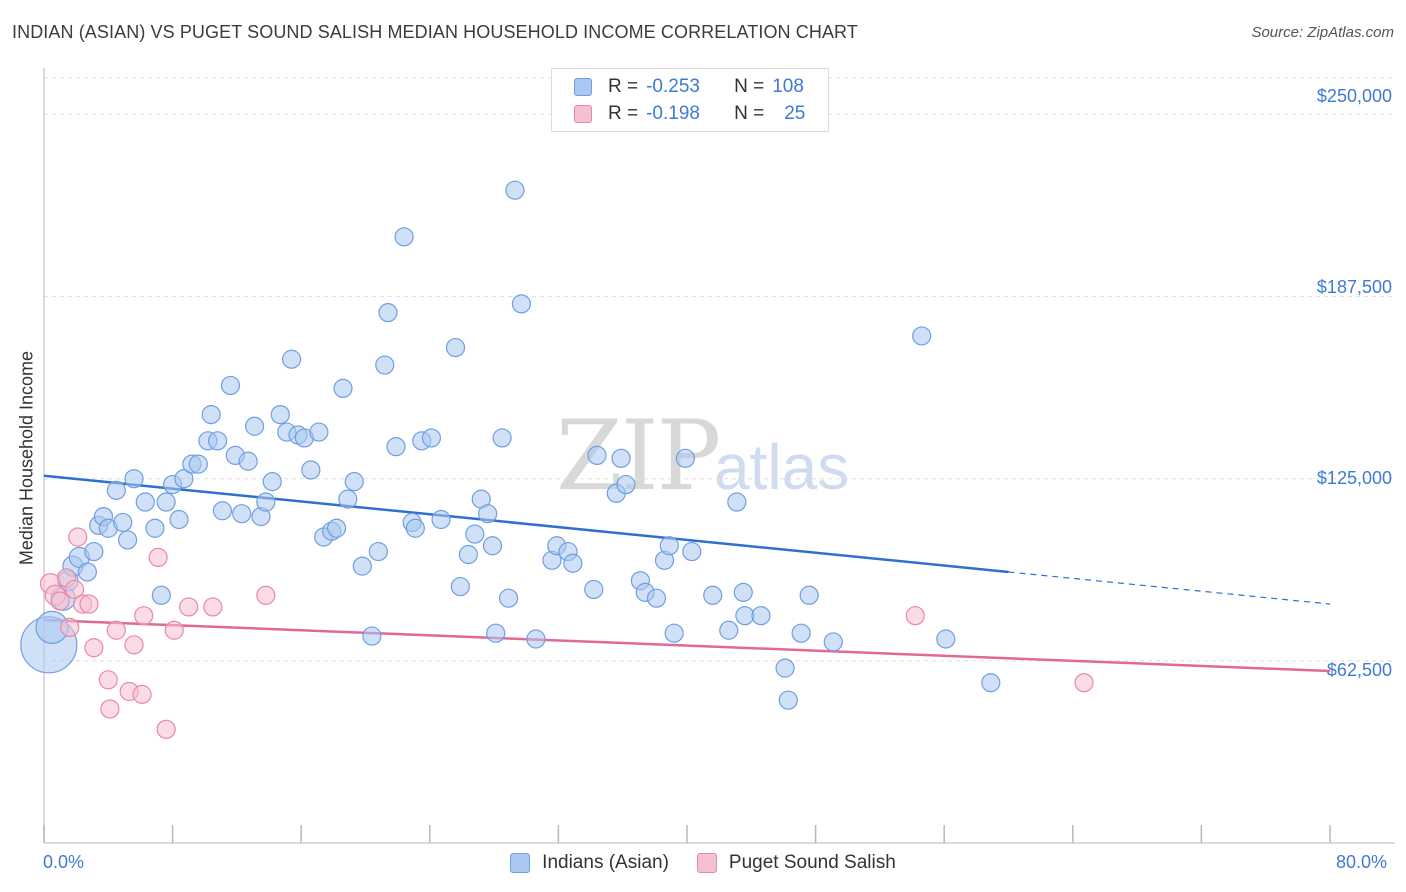 The image size is (1406, 892). What do you see at coordinates (706, 863) in the screenshot?
I see `legend-swatch-salish` at bounding box center [706, 863].